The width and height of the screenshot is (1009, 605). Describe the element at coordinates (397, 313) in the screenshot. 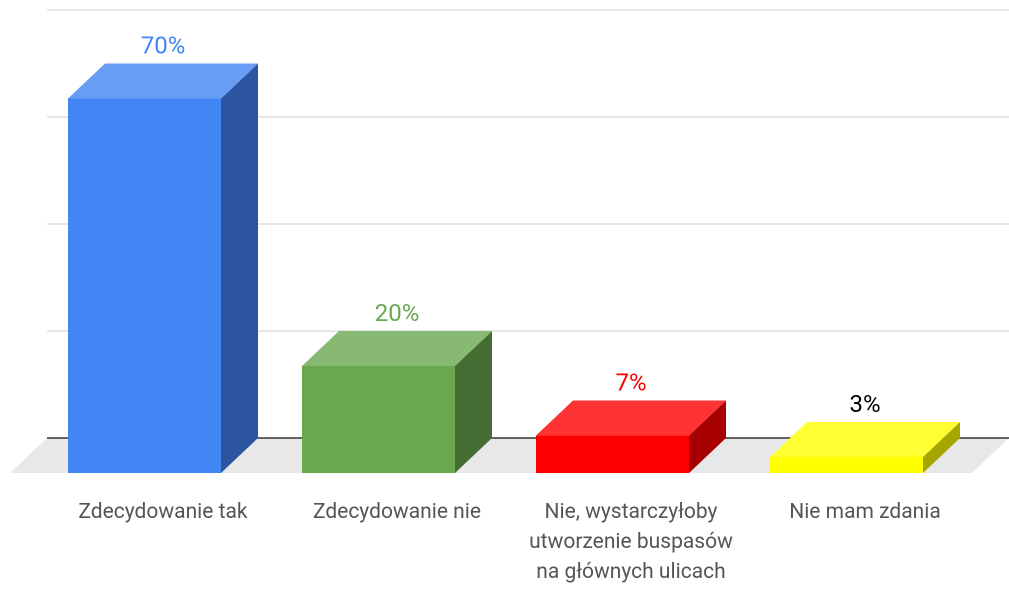

I see `value-label: 20%` at that location.